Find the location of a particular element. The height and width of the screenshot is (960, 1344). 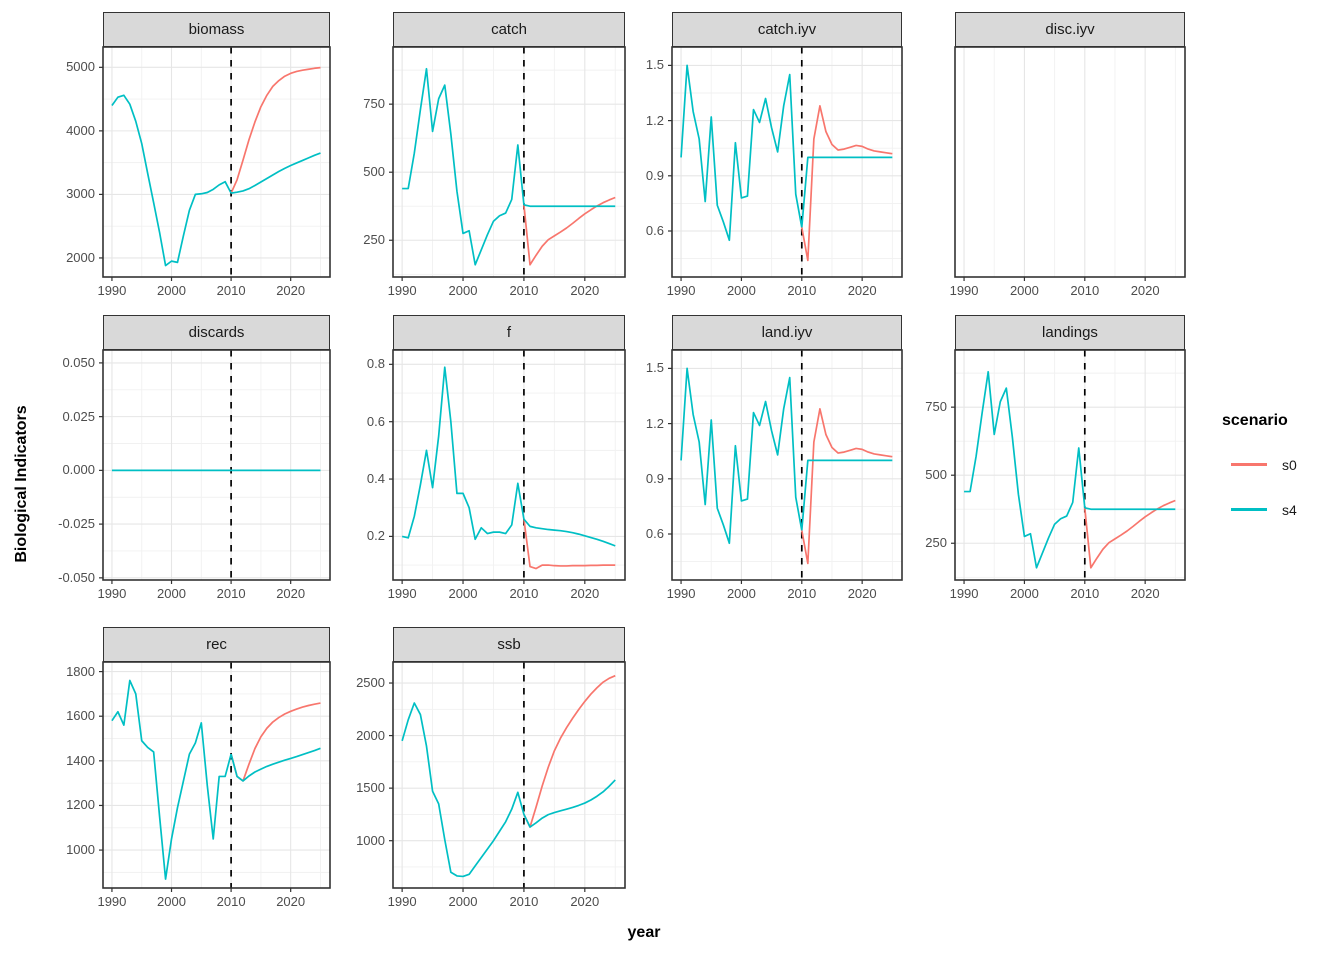

facet-panel-landings: landings 250 500 750 1990 2000 2010 2020 is located at coordinates (1055, 458).